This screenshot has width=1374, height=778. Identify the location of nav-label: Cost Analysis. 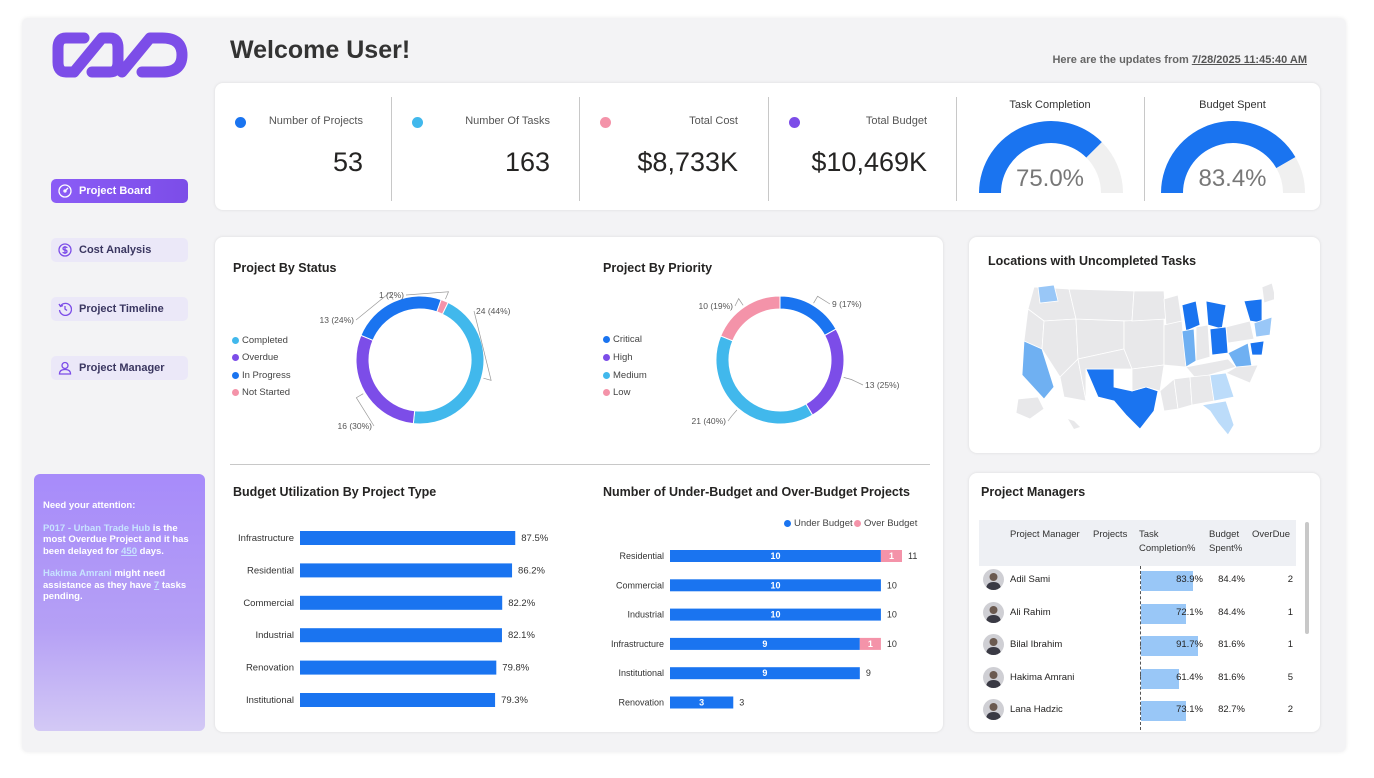
(115, 250).